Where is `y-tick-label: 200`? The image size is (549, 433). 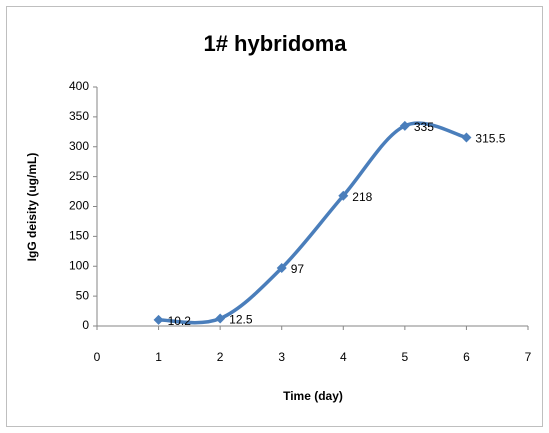 y-tick-label: 200 is located at coordinates (79, 206).